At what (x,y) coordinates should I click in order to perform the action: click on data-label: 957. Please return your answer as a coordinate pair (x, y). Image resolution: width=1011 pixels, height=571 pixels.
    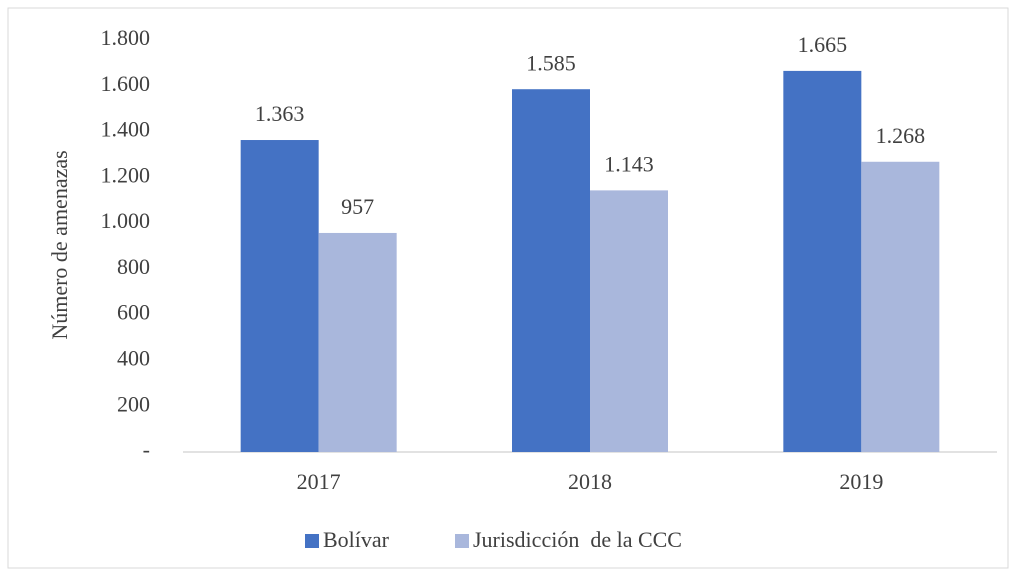
    Looking at the image, I should click on (357, 206).